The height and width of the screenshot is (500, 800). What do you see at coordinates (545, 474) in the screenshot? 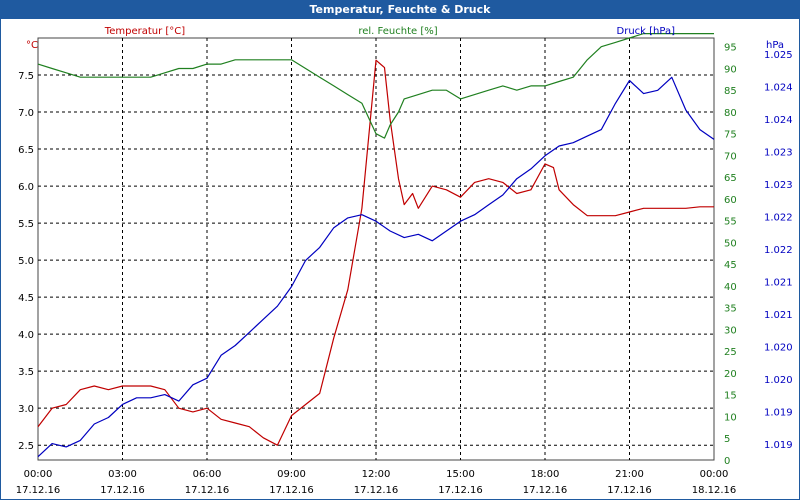
I see `x-tick-time: 18:00` at bounding box center [545, 474].